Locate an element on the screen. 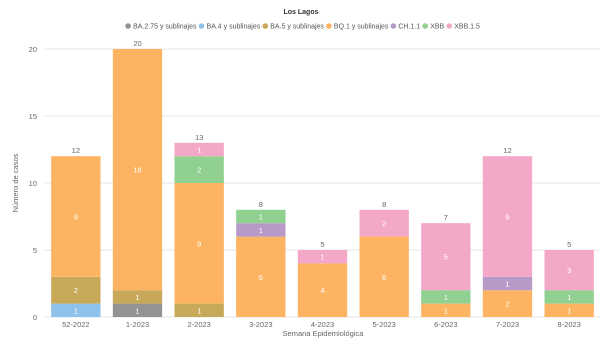 The width and height of the screenshot is (602, 345). segment-label: 4 is located at coordinates (322, 290).